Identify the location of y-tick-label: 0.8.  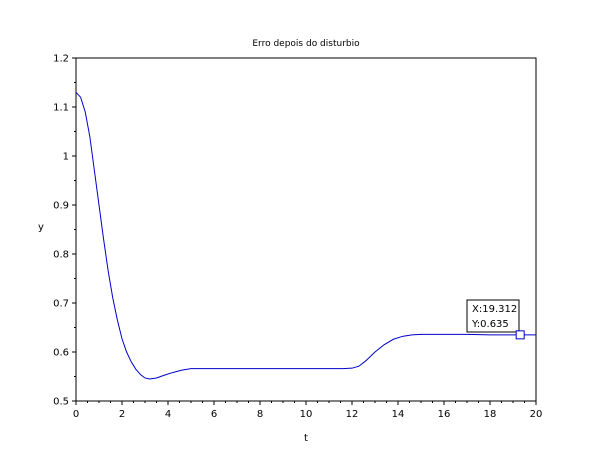
(61, 255).